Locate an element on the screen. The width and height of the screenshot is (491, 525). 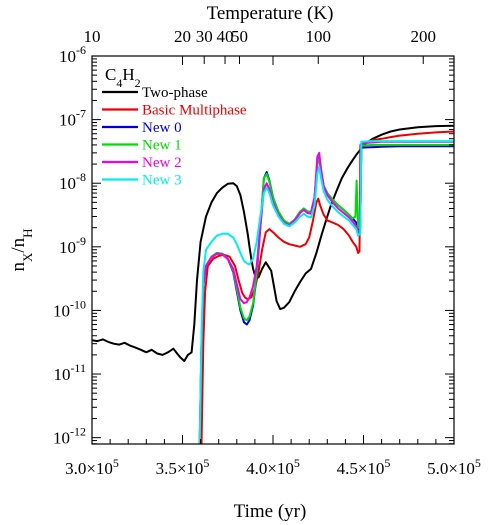
legend-label-new-0: New 0 is located at coordinates (162, 128).